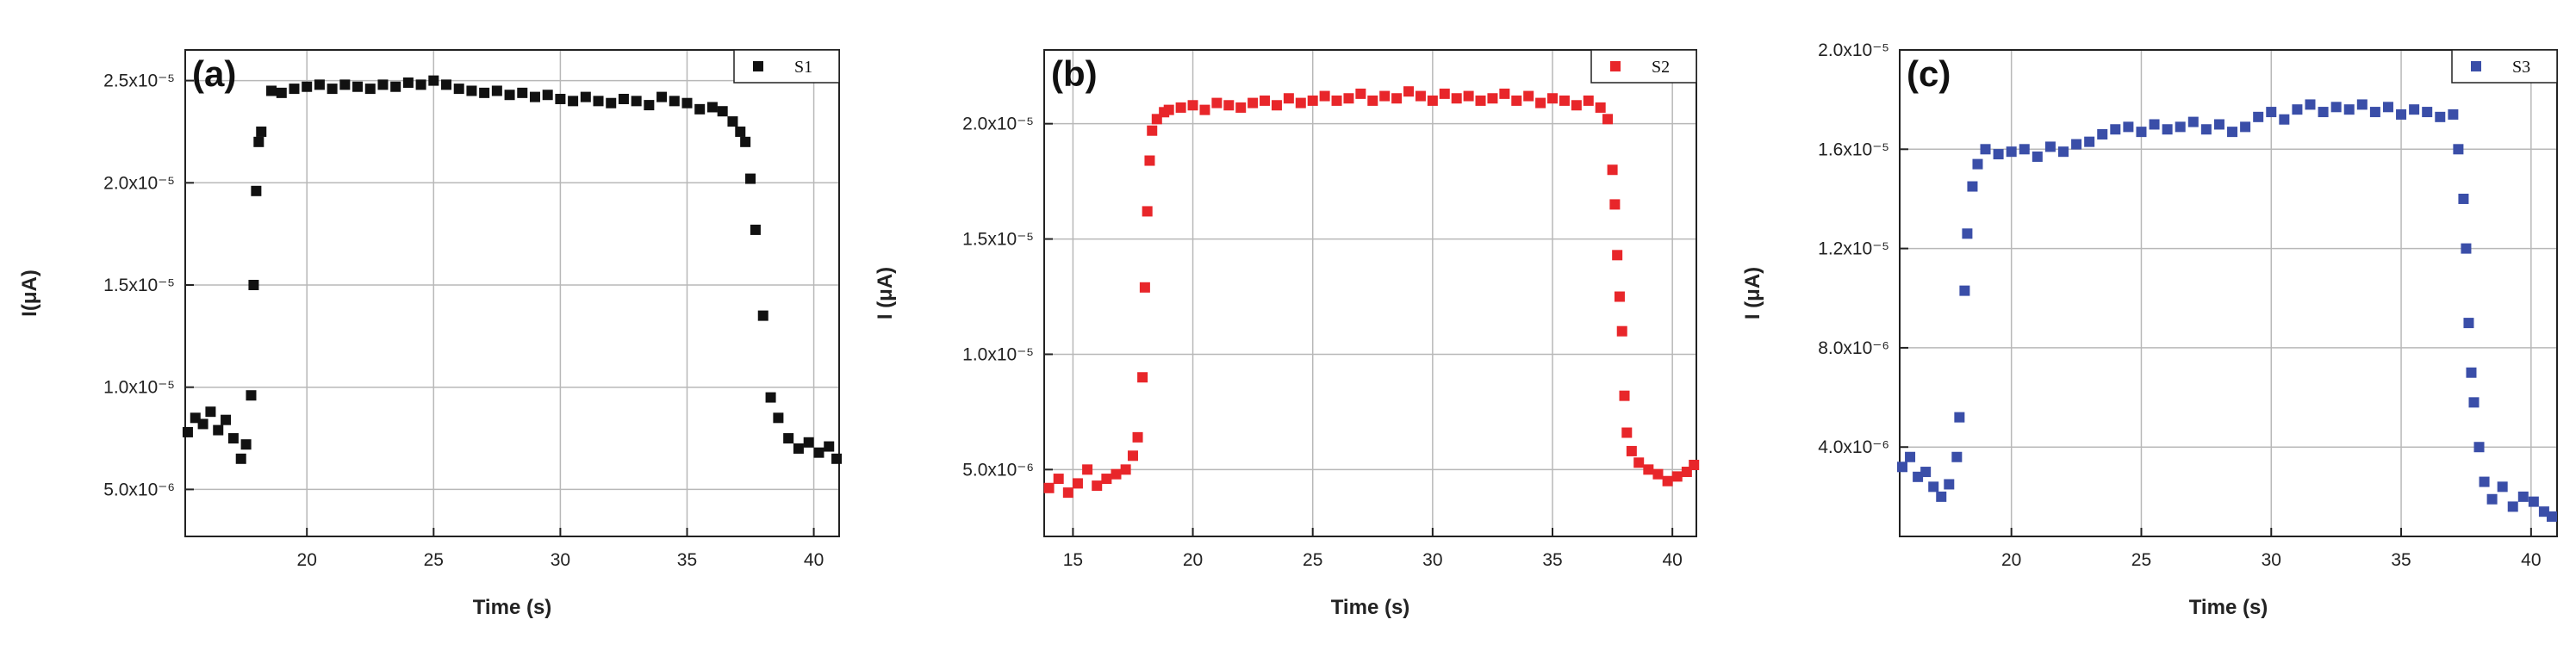 The width and height of the screenshot is (2576, 663). What do you see at coordinates (1661, 68) in the screenshot?
I see `legend-label: S2` at bounding box center [1661, 68].